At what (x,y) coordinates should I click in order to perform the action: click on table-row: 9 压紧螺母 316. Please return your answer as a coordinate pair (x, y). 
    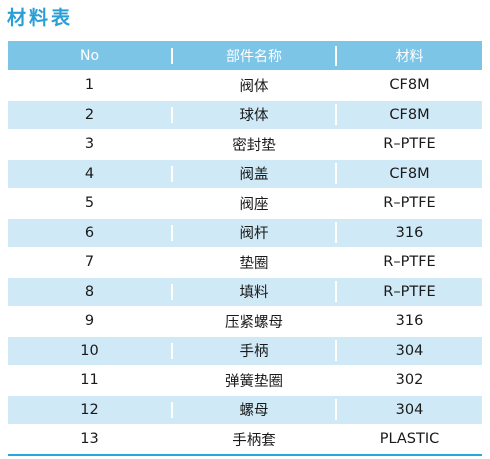
    Looking at the image, I should click on (245, 321).